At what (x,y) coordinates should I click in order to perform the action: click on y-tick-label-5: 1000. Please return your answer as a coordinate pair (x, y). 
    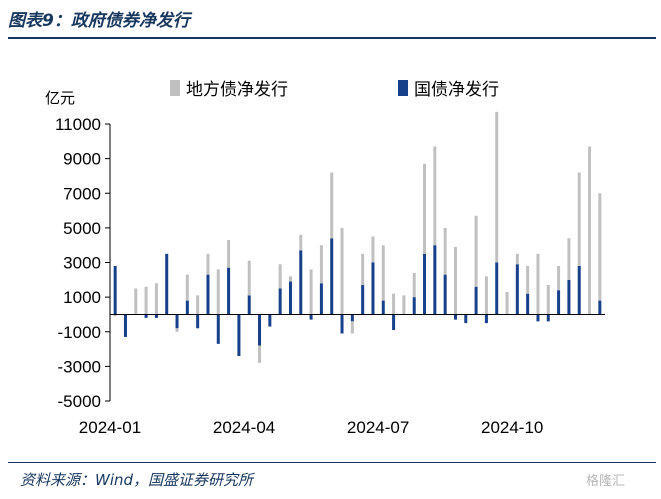
    Looking at the image, I should click on (82, 297).